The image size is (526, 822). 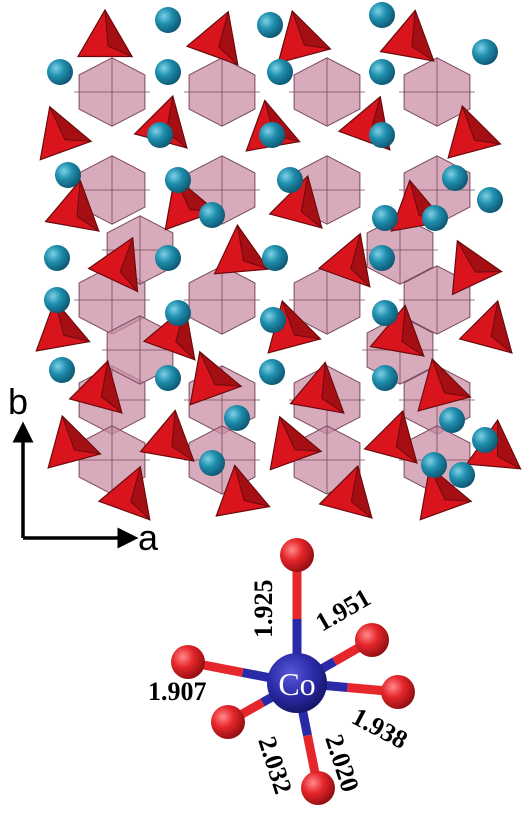 What do you see at coordinates (148, 537) in the screenshot?
I see `a-axis-label: a` at bounding box center [148, 537].